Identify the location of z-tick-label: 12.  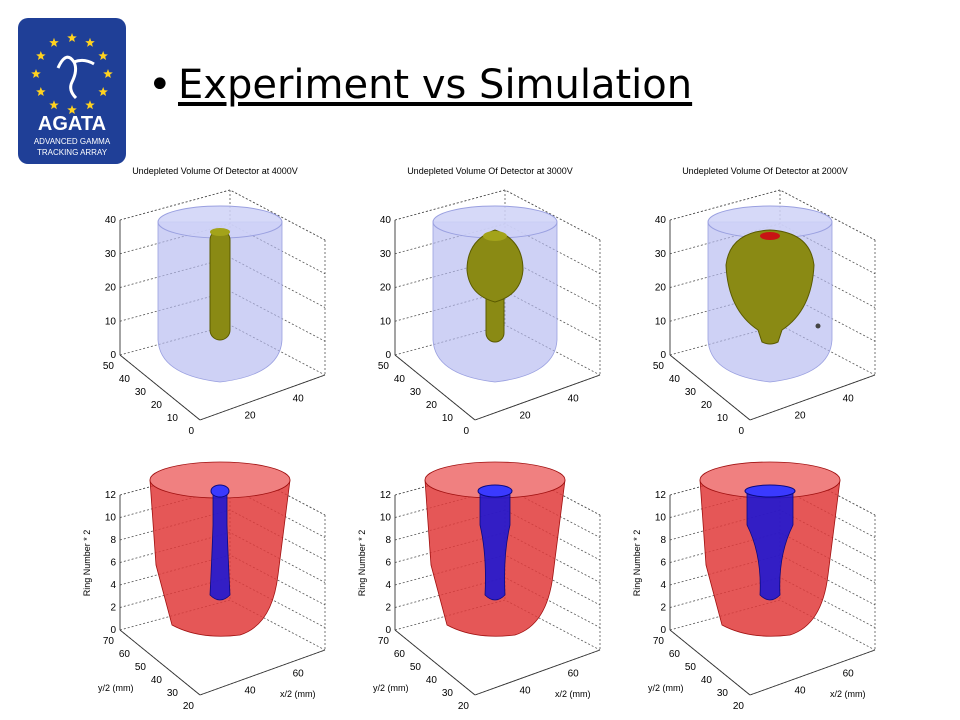
(661, 495).